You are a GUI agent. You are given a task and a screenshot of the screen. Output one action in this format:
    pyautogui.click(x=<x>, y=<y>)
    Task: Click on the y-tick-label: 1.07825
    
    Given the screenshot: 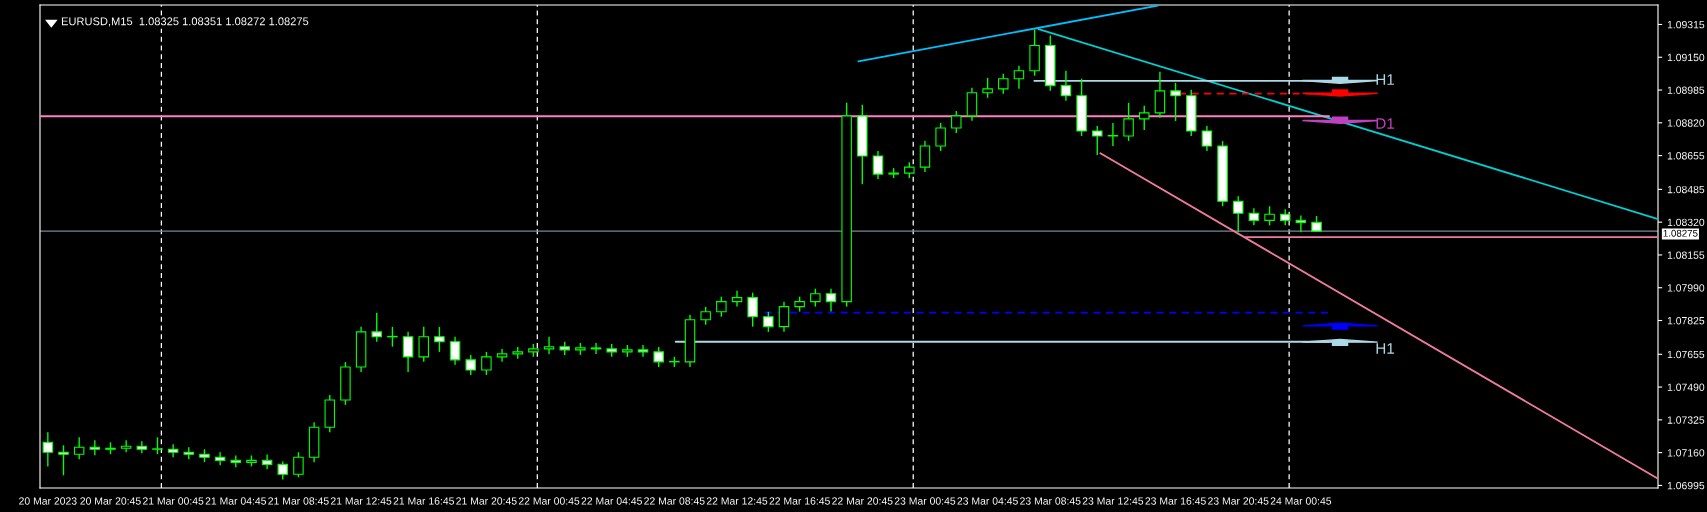 What is the action you would take?
    pyautogui.click(x=1686, y=321)
    